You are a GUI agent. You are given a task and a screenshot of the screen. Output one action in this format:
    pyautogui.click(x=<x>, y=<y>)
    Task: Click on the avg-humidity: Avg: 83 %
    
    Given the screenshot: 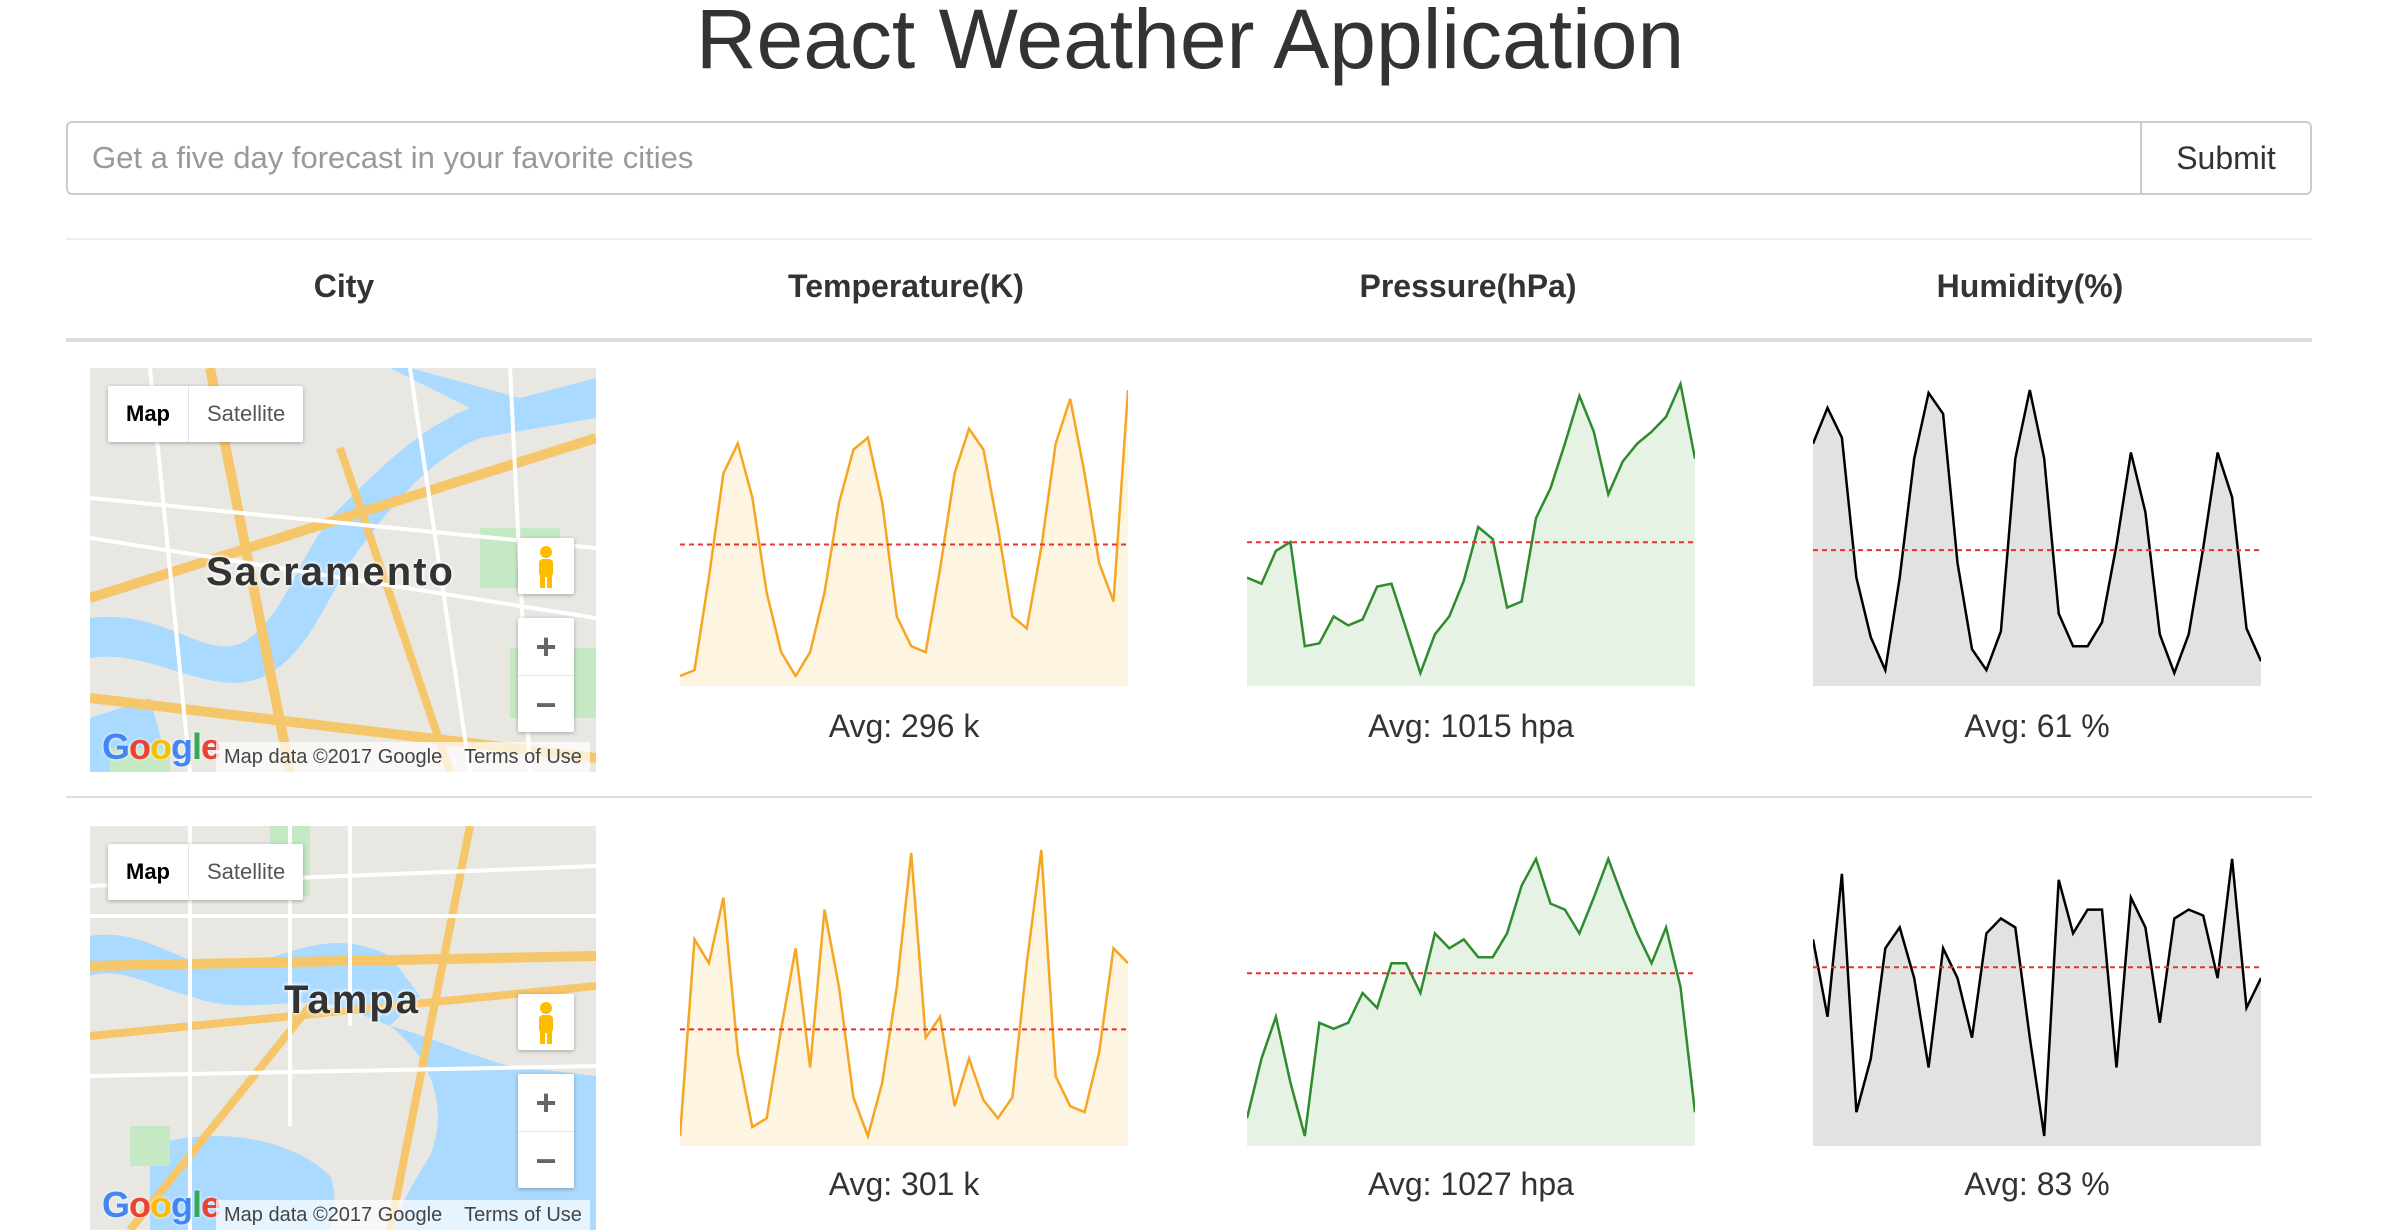 What is the action you would take?
    pyautogui.click(x=2037, y=1184)
    